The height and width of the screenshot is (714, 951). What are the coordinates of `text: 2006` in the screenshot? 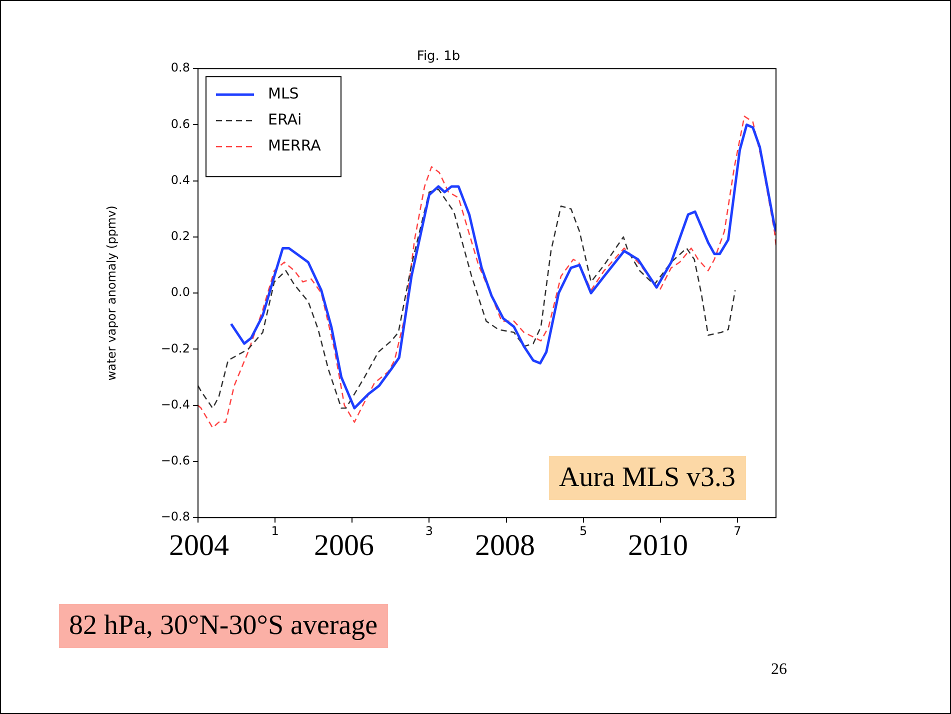 It's located at (344, 546).